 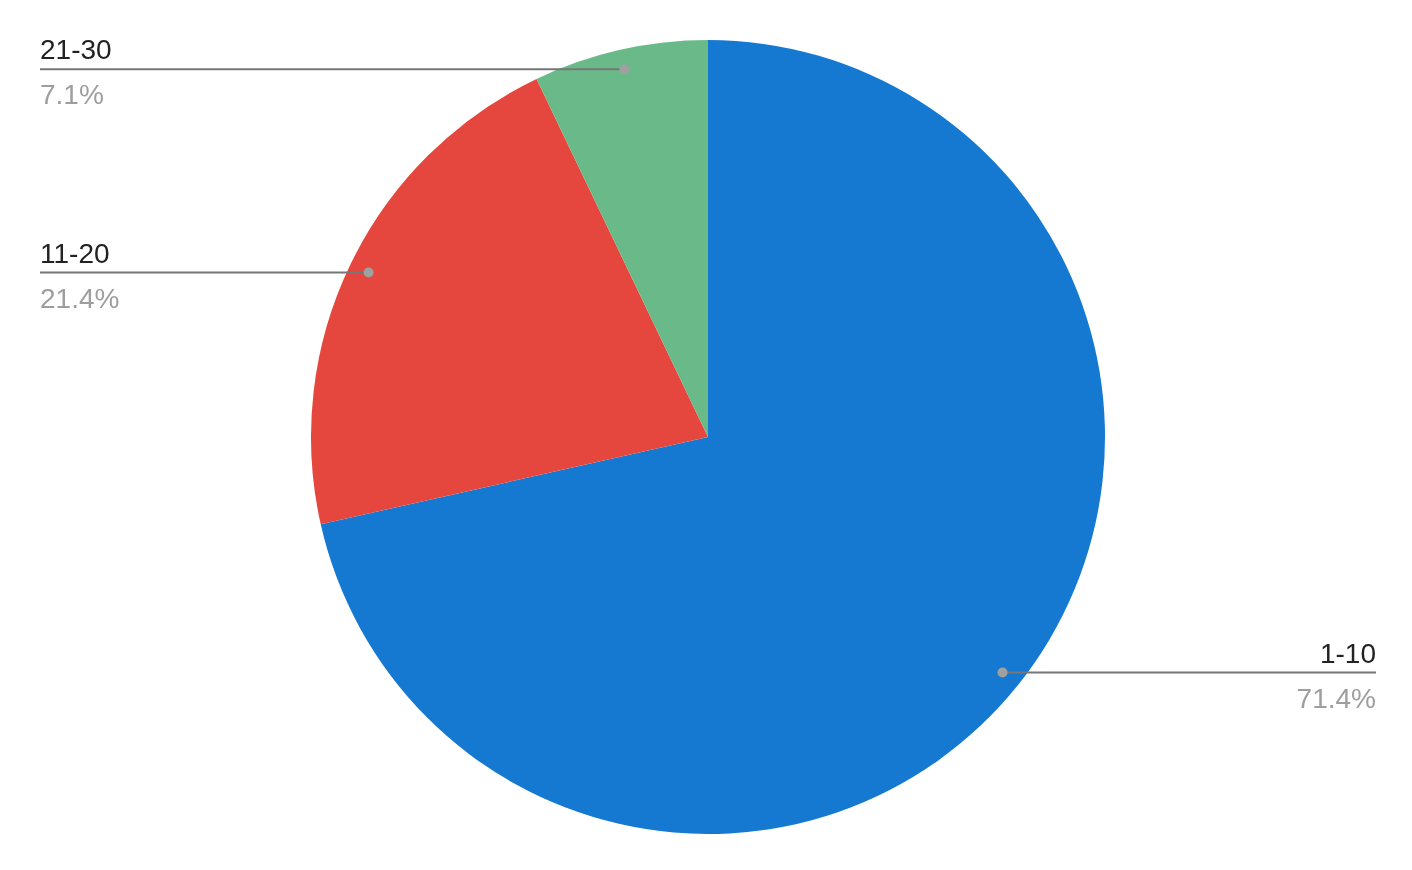 What do you see at coordinates (75, 253) in the screenshot?
I see `slice-label: 11-20` at bounding box center [75, 253].